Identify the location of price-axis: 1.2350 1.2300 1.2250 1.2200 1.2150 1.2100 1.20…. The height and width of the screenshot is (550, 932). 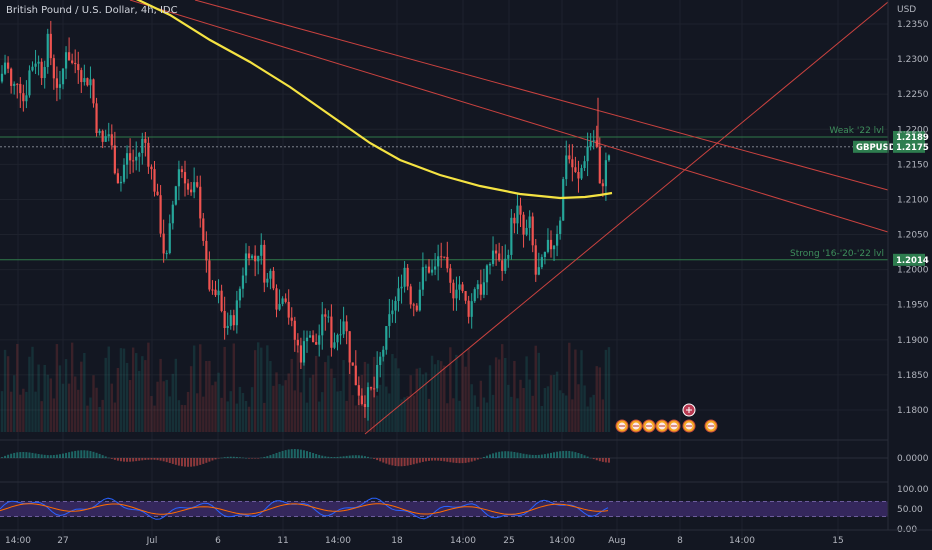
(908, 265).